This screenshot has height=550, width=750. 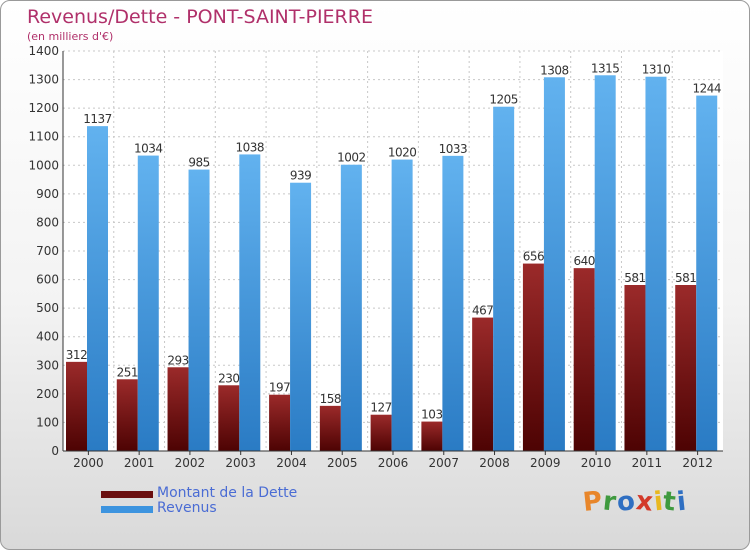 I want to click on x-tick-label: 2005, so click(x=342, y=463).